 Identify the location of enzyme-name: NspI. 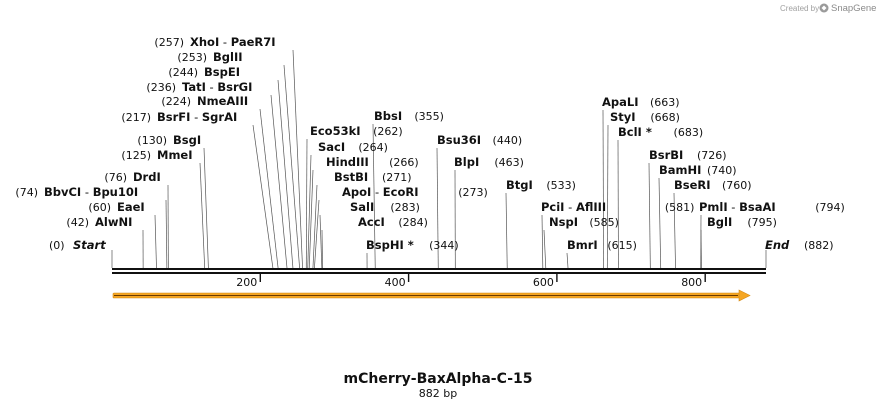
(563, 222).